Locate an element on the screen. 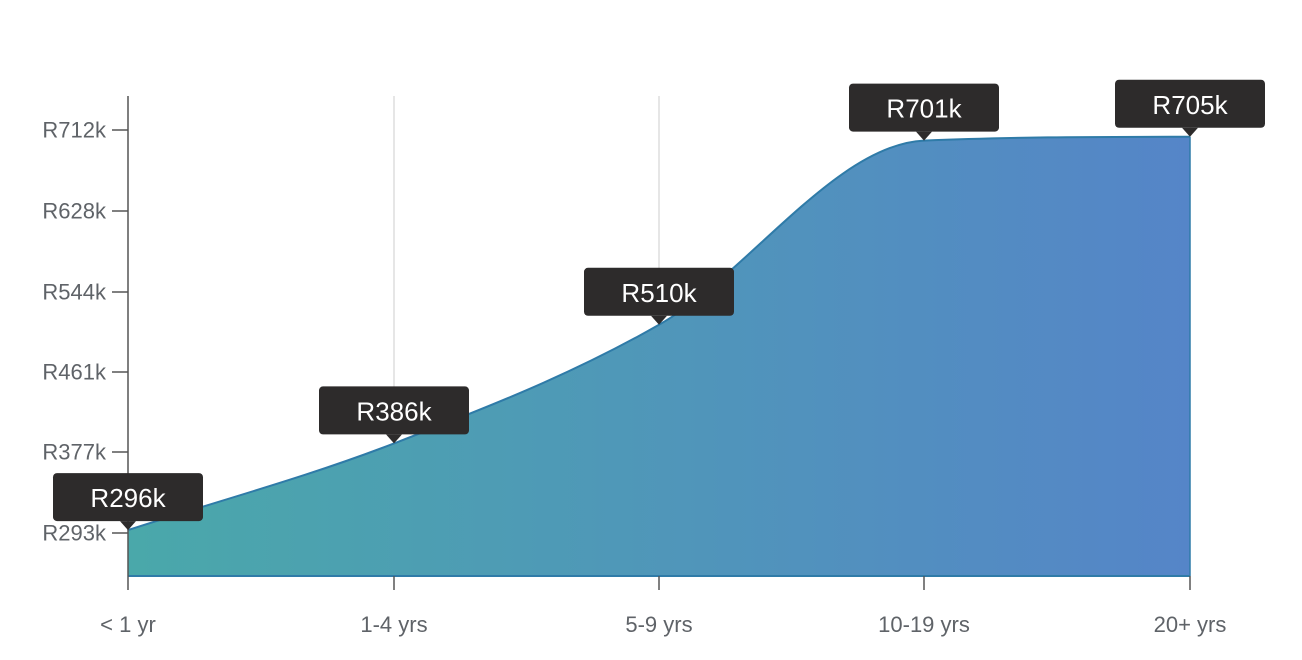 This screenshot has height=660, width=1302. value-label-2: R510k is located at coordinates (659, 296).